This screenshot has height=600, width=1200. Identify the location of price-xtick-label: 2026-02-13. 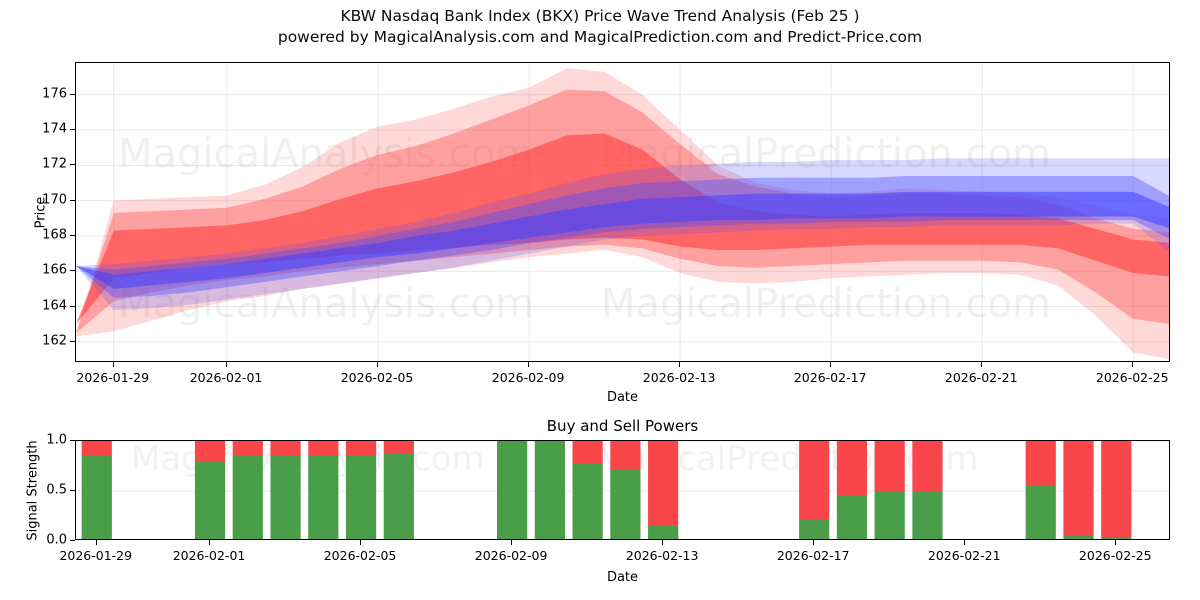
(679, 377).